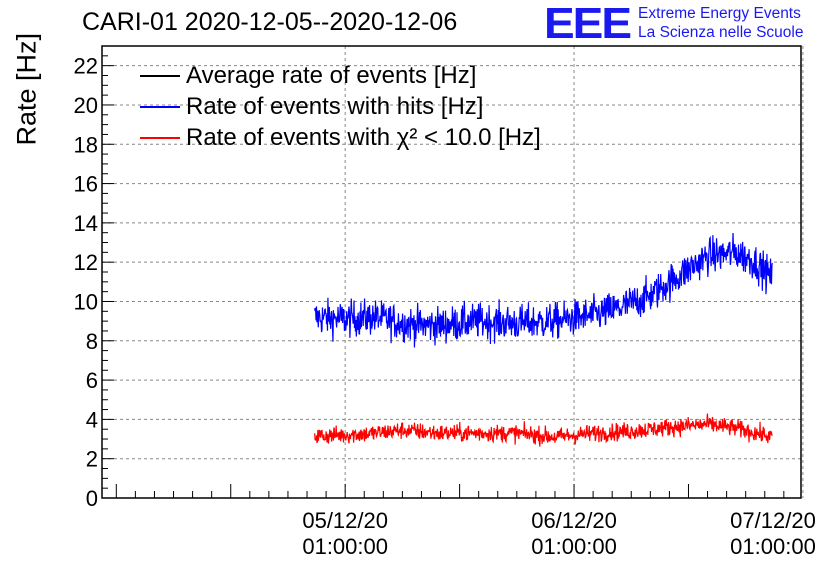 The width and height of the screenshot is (836, 572). What do you see at coordinates (363, 137) in the screenshot?
I see `legend-label-chi2: Rate of events with χ² < 10.0 [Hz]` at bounding box center [363, 137].